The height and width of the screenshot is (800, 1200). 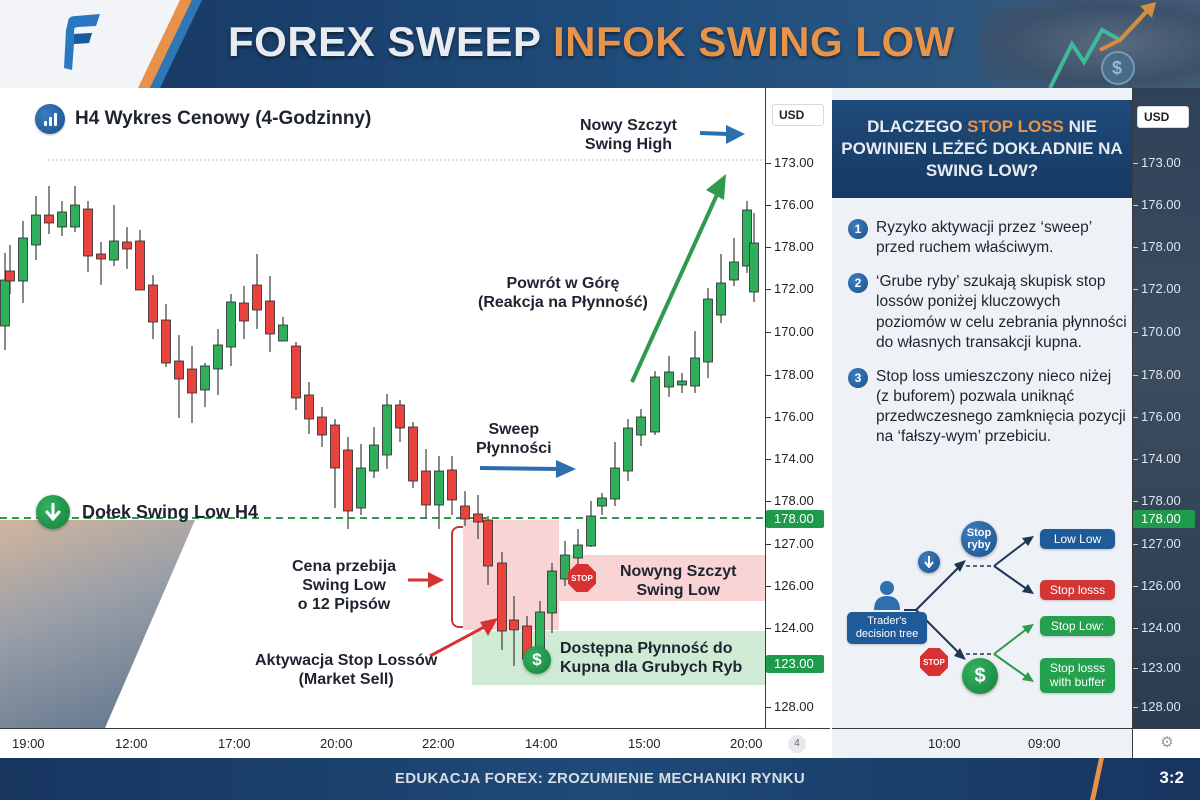 What do you see at coordinates (858, 229) in the screenshot?
I see `number-1-icon: 1` at bounding box center [858, 229].